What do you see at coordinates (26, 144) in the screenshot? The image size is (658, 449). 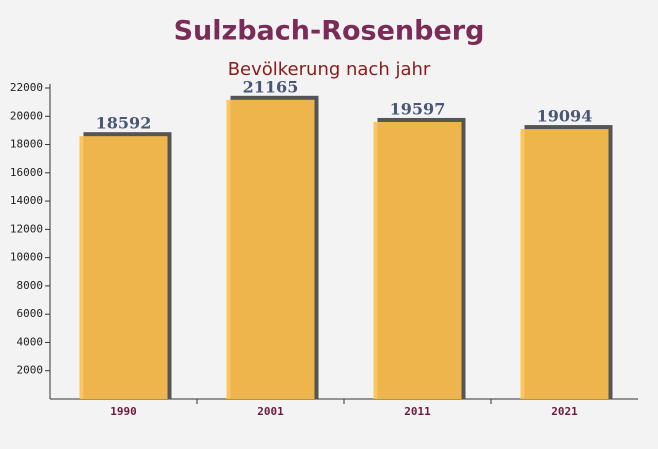 I see `y-tick-label: 18000` at bounding box center [26, 144].